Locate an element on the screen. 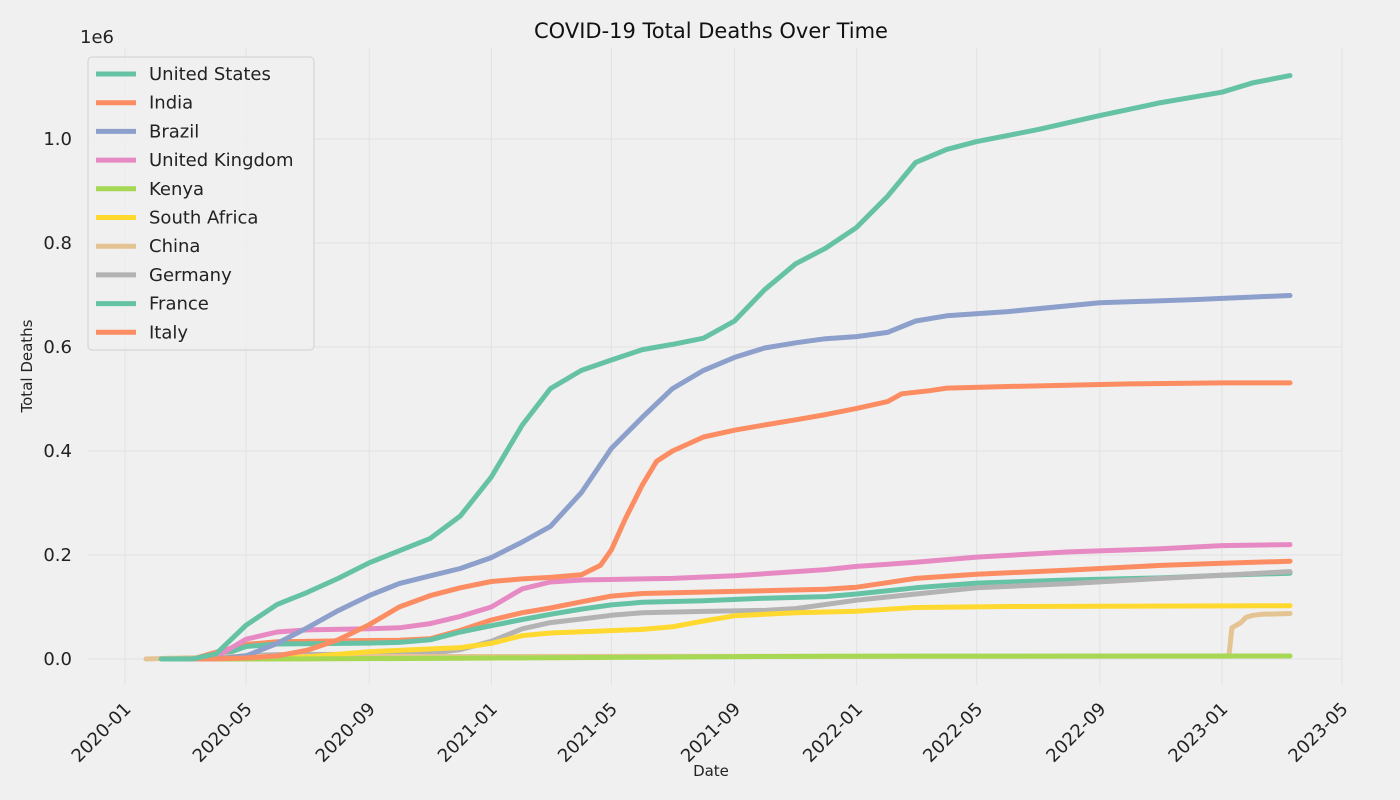 The image size is (1400, 800). legend-box is located at coordinates (201, 203).